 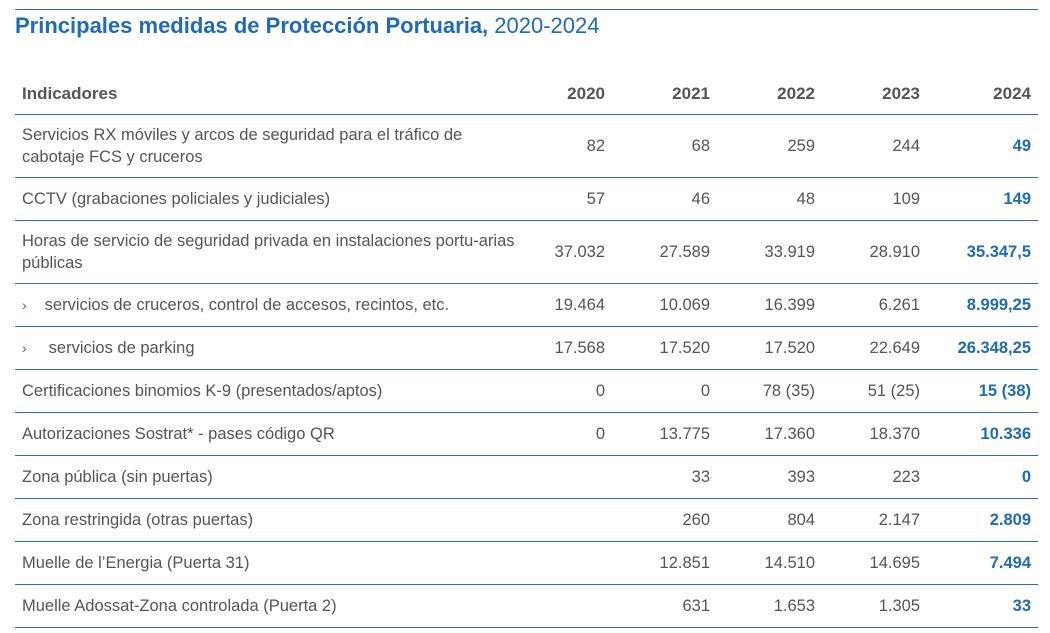 What do you see at coordinates (657, 563) in the screenshot?
I see `value-2021: 12.851` at bounding box center [657, 563].